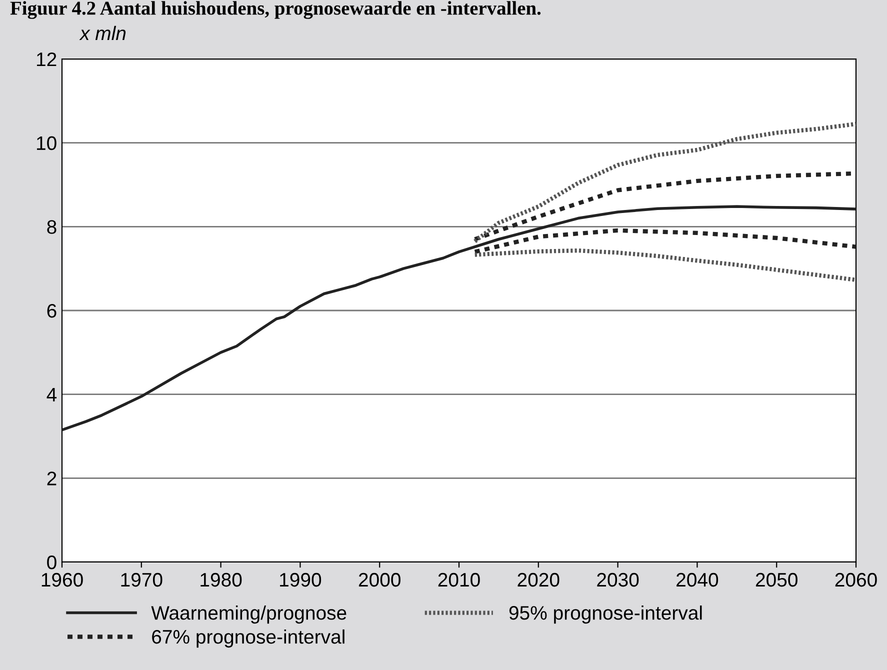  Describe the element at coordinates (275, 10) in the screenshot. I see `chart-title: Figuur 4.2 Aantal huishoudens, prognosewaarde en -intervallen.` at that location.